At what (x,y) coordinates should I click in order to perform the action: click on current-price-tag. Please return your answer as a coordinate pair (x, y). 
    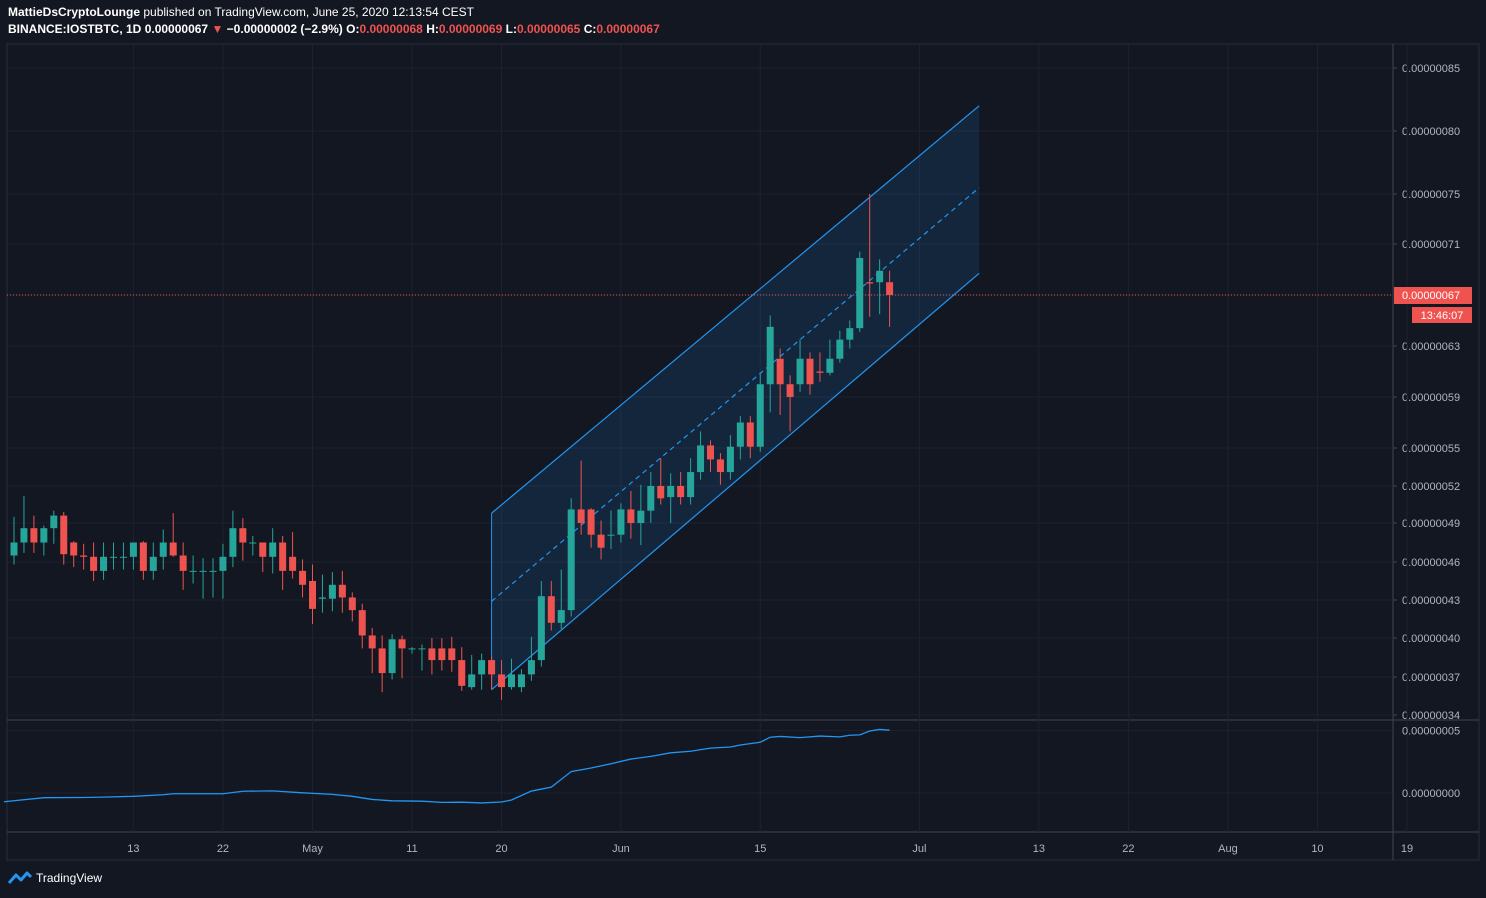
    Looking at the image, I should click on (1433, 295).